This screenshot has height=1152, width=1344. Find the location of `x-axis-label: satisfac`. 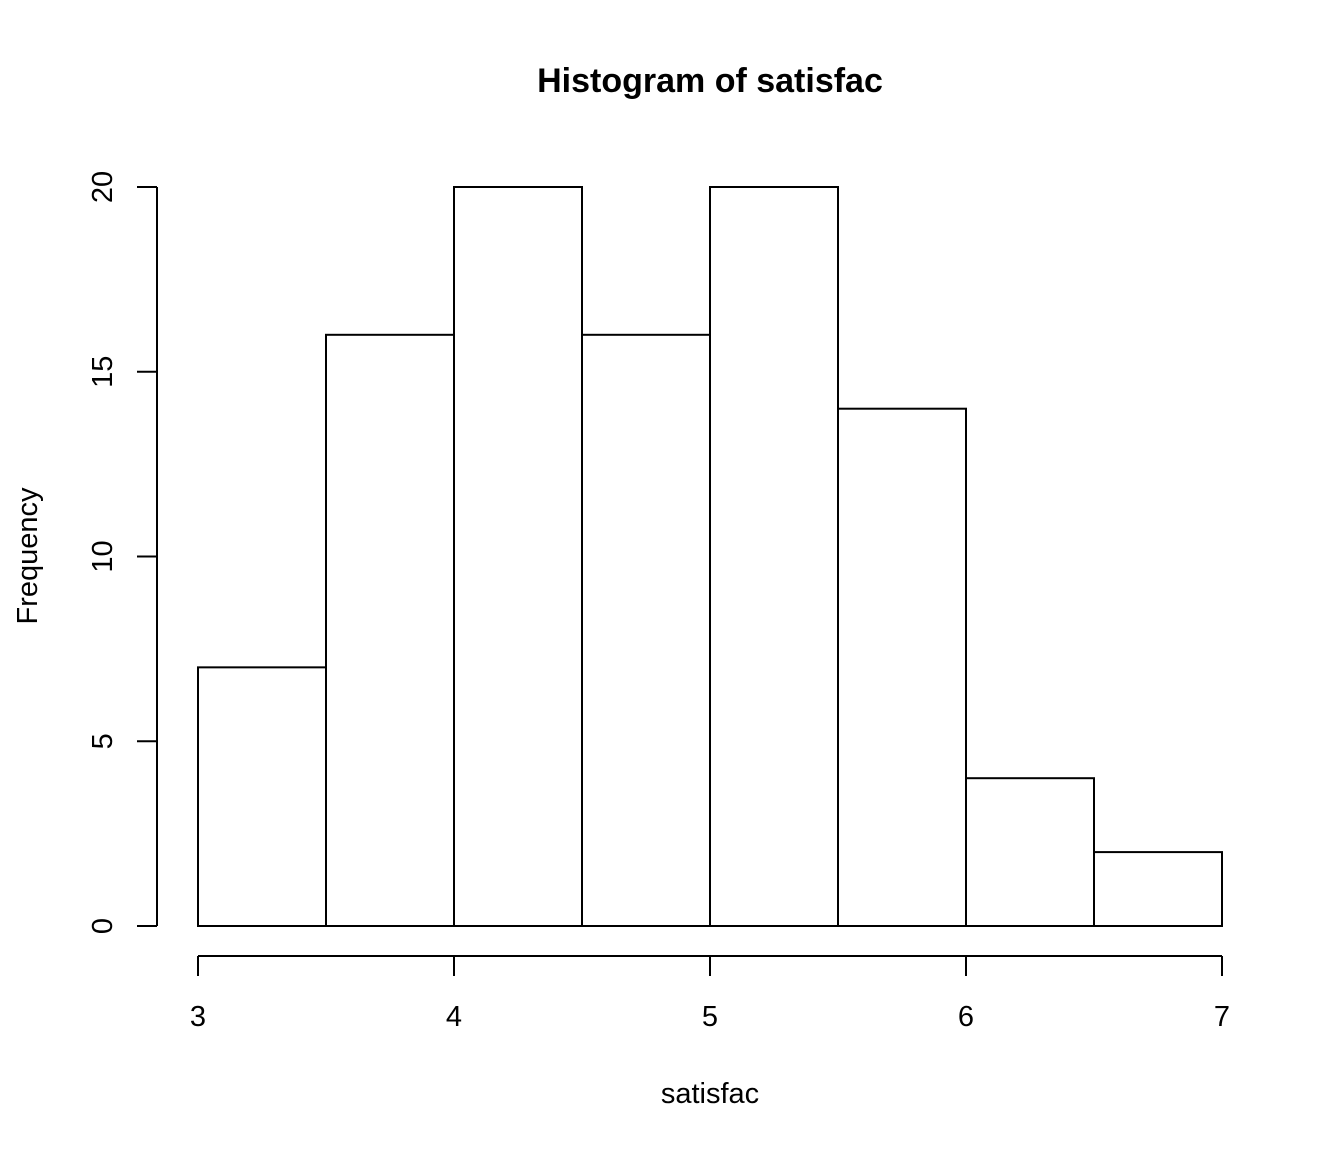

x-axis-label: satisfac is located at coordinates (710, 1094).